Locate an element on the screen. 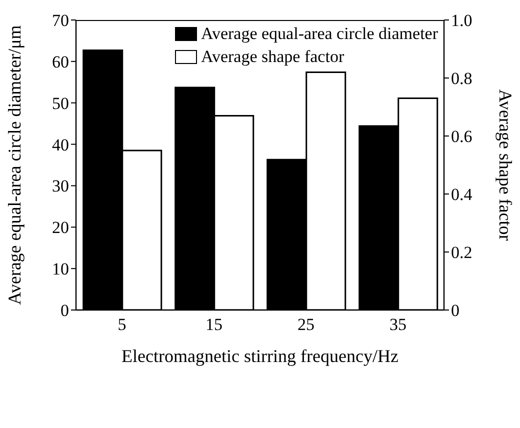 Image resolution: width=520 pixels, height=428 pixels. y-tick-label: 30 is located at coordinates (60, 186).